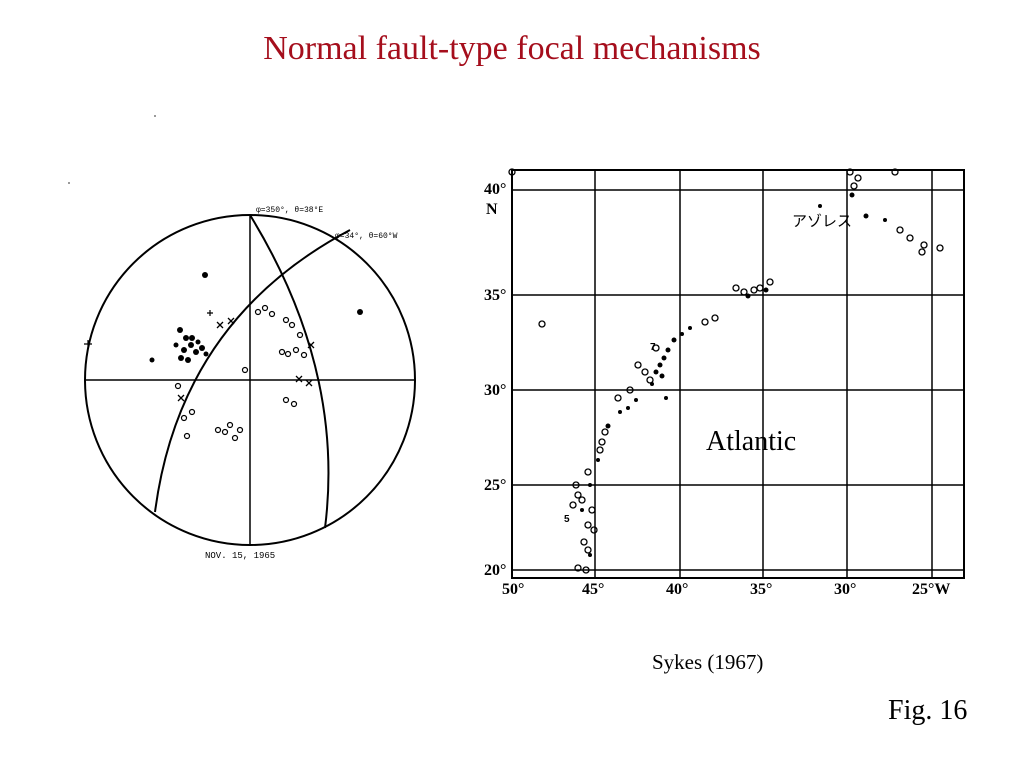 The height and width of the screenshot is (768, 1024). I want to click on plus-points, so click(148, 329).